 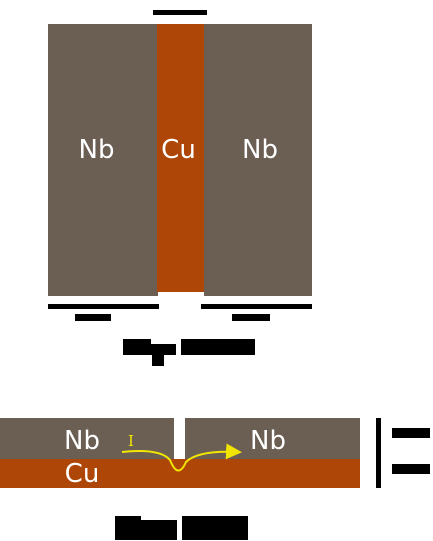 I want to click on top-right-dimension-line, so click(x=256, y=306).